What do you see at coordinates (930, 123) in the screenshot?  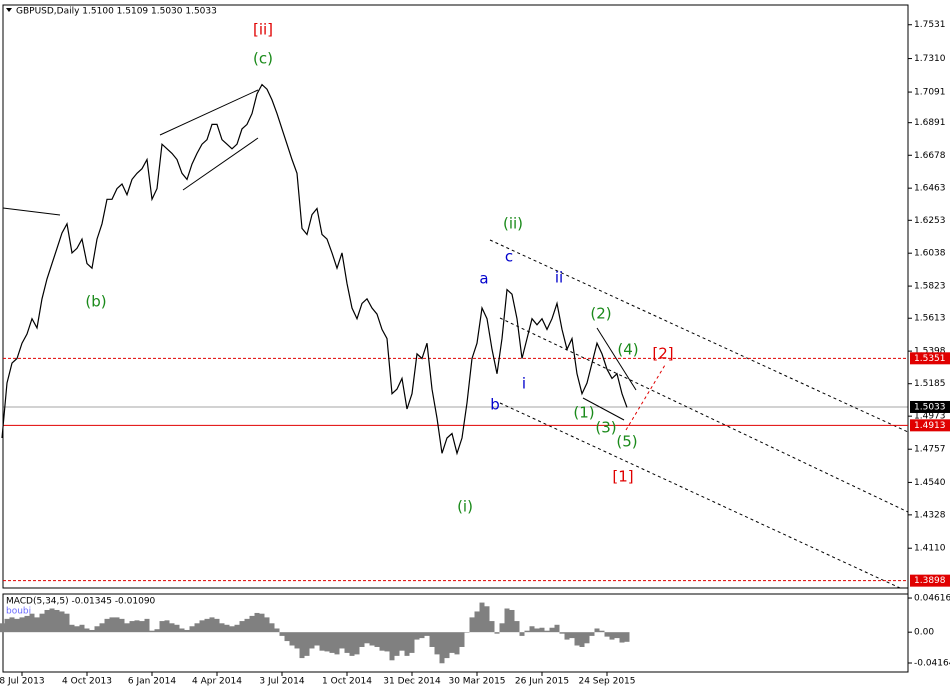 I see `y-tick-label: 1.6891` at bounding box center [930, 123].